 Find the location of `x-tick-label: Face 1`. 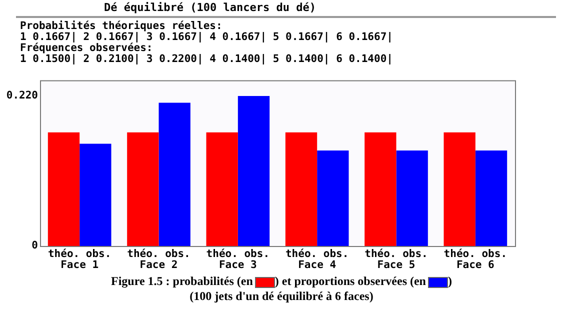

x-tick-label: Face 1 is located at coordinates (79, 265).